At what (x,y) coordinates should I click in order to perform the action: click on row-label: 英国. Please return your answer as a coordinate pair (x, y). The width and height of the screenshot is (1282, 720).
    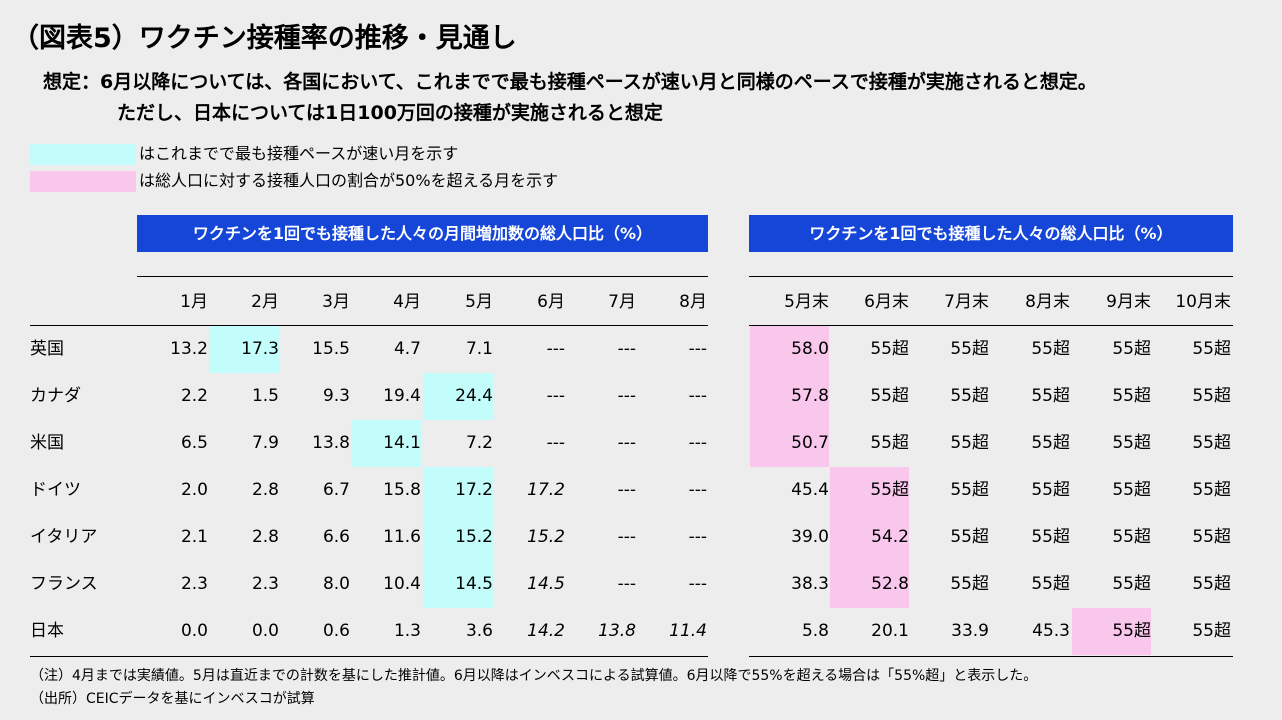
    Looking at the image, I should click on (47, 349).